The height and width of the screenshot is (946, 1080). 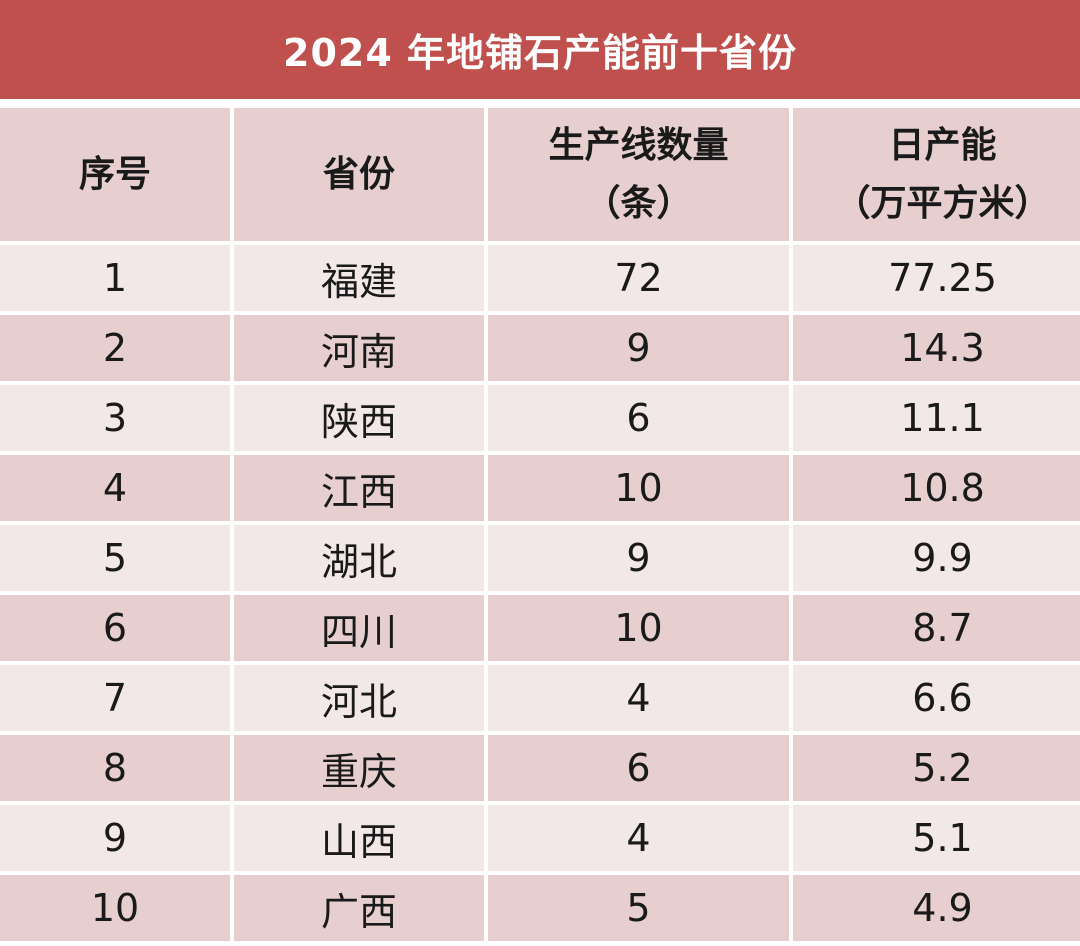 I want to click on table-row: 4 江西 10 10.8, so click(x=540, y=488).